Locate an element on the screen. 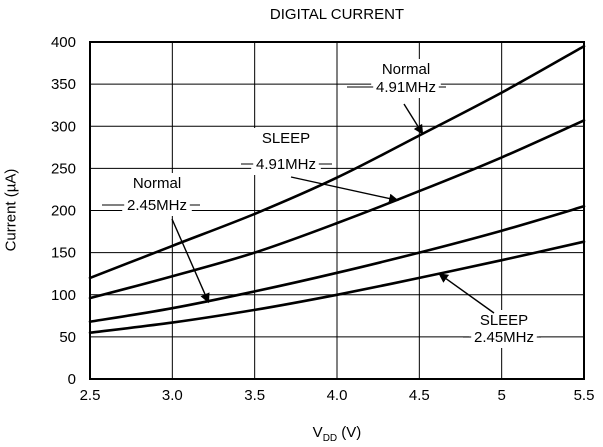 This screenshot has height=447, width=603. x-tick-label: 5 is located at coordinates (501, 395).